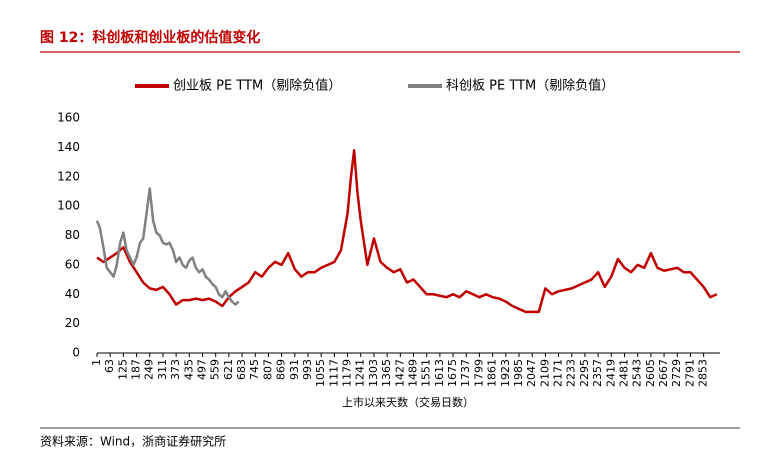 This screenshot has width=767, height=451. What do you see at coordinates (281, 369) in the screenshot?
I see `x-tick-label: 869` at bounding box center [281, 369].